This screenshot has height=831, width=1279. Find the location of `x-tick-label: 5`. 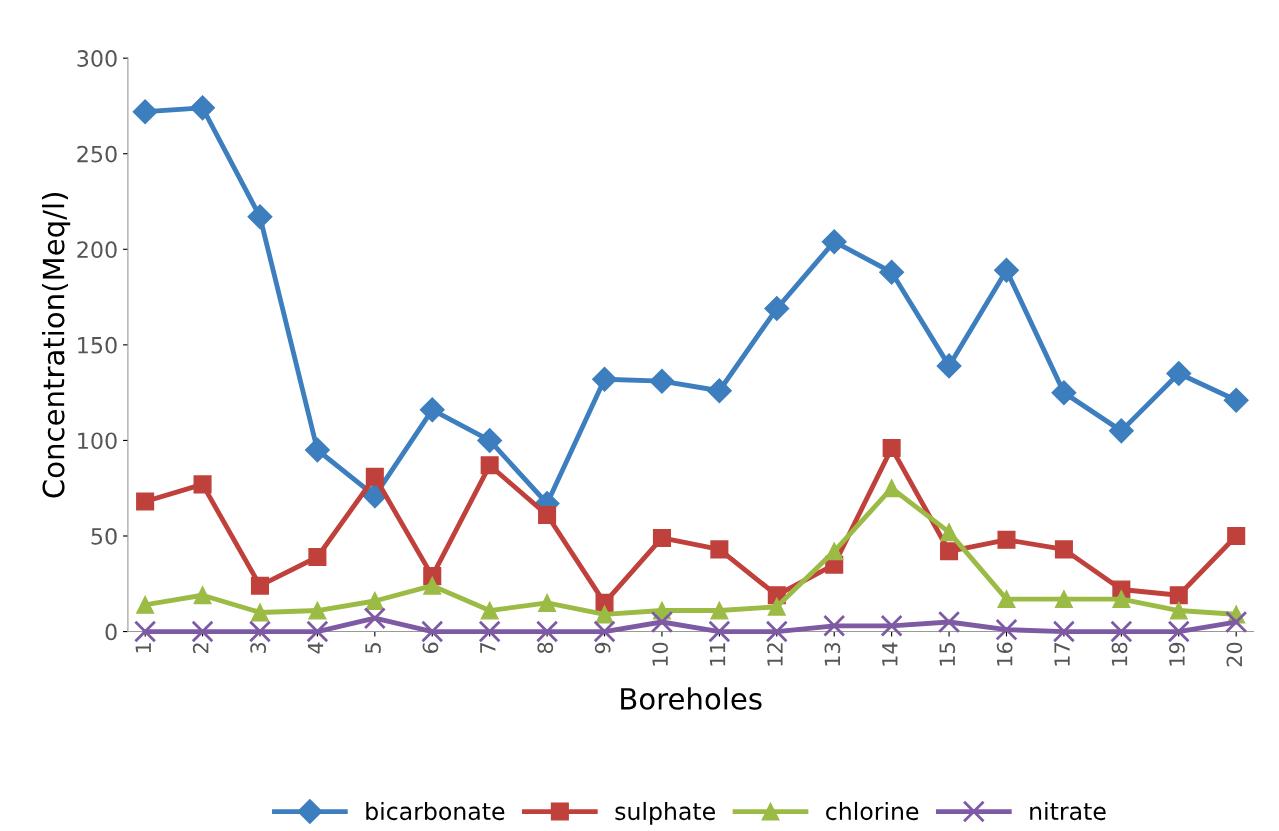

x-tick-label: 5 is located at coordinates (373, 648).